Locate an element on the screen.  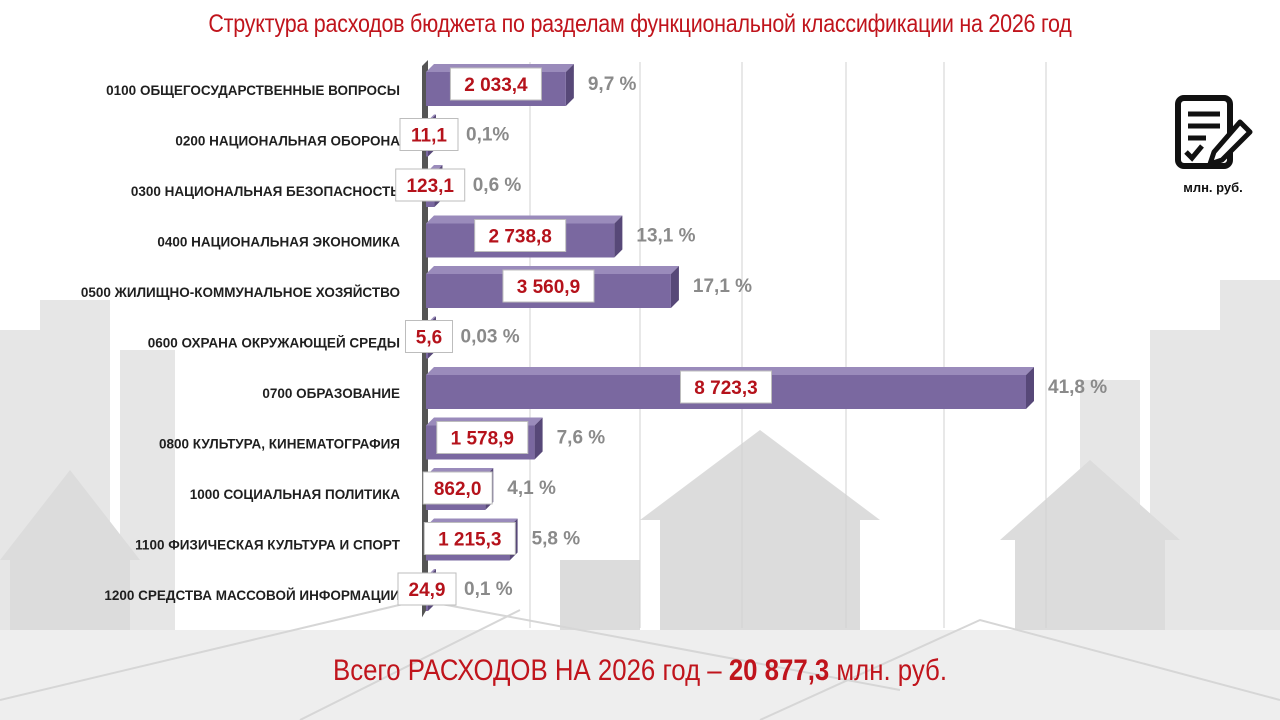
percent-label: 13,1 % is located at coordinates (665, 236).